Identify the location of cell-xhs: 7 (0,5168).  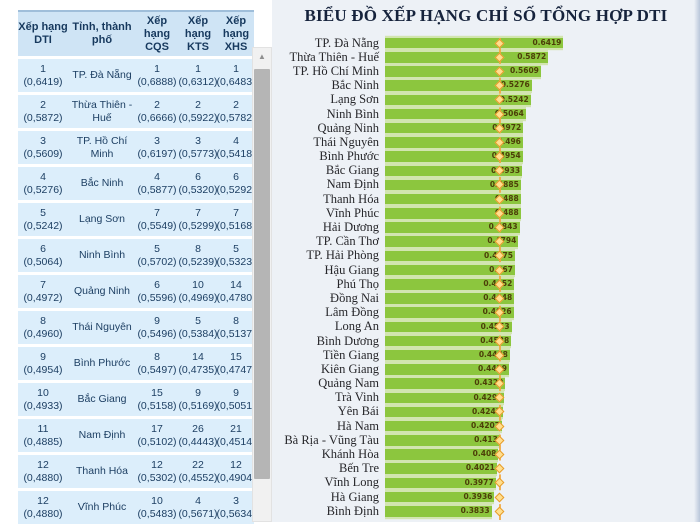
(236, 219).